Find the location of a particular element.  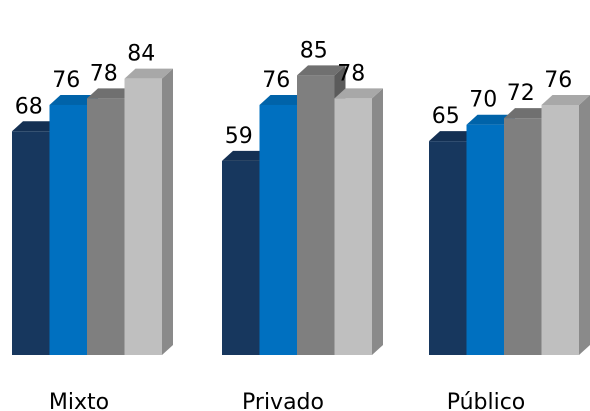

value-label: 59 is located at coordinates (239, 136).